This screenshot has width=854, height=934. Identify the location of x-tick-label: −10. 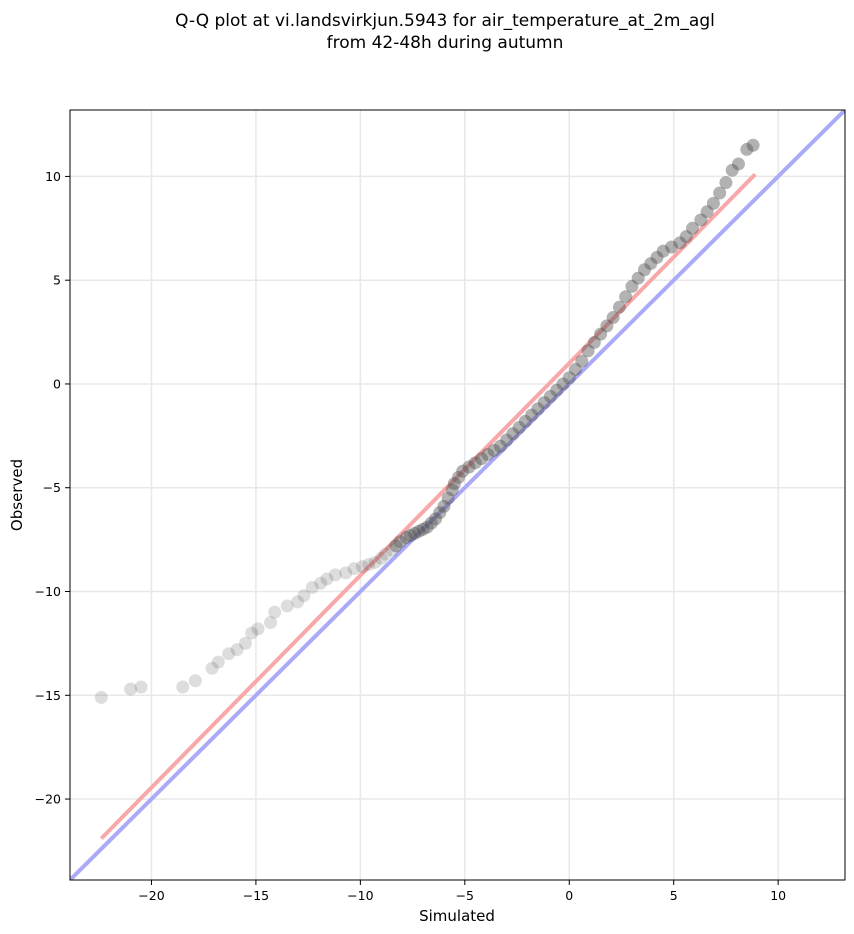
(360, 895).